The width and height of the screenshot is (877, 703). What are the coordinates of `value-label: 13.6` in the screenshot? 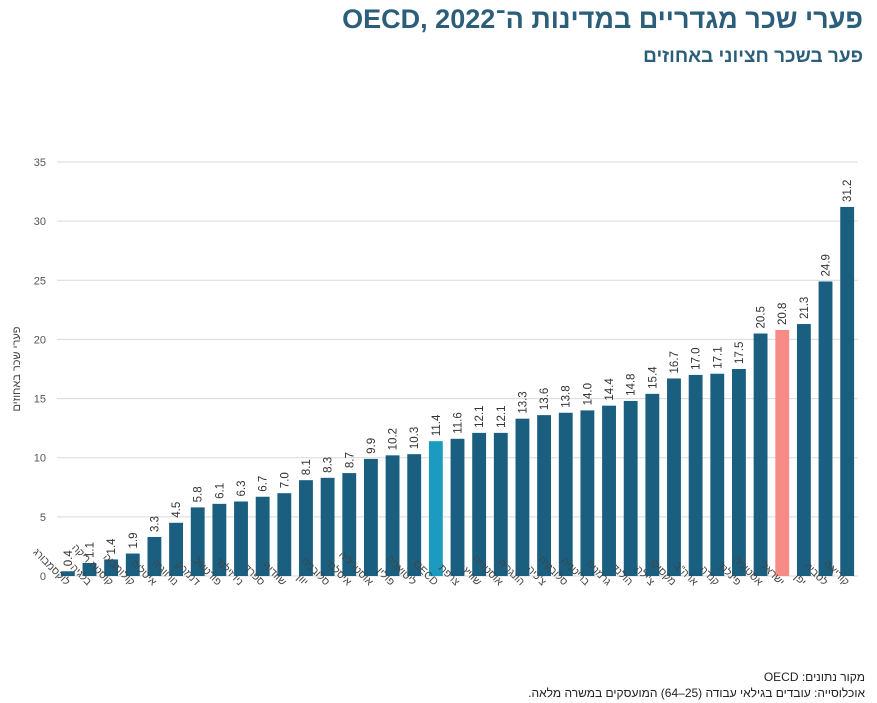 It's located at (545, 399).